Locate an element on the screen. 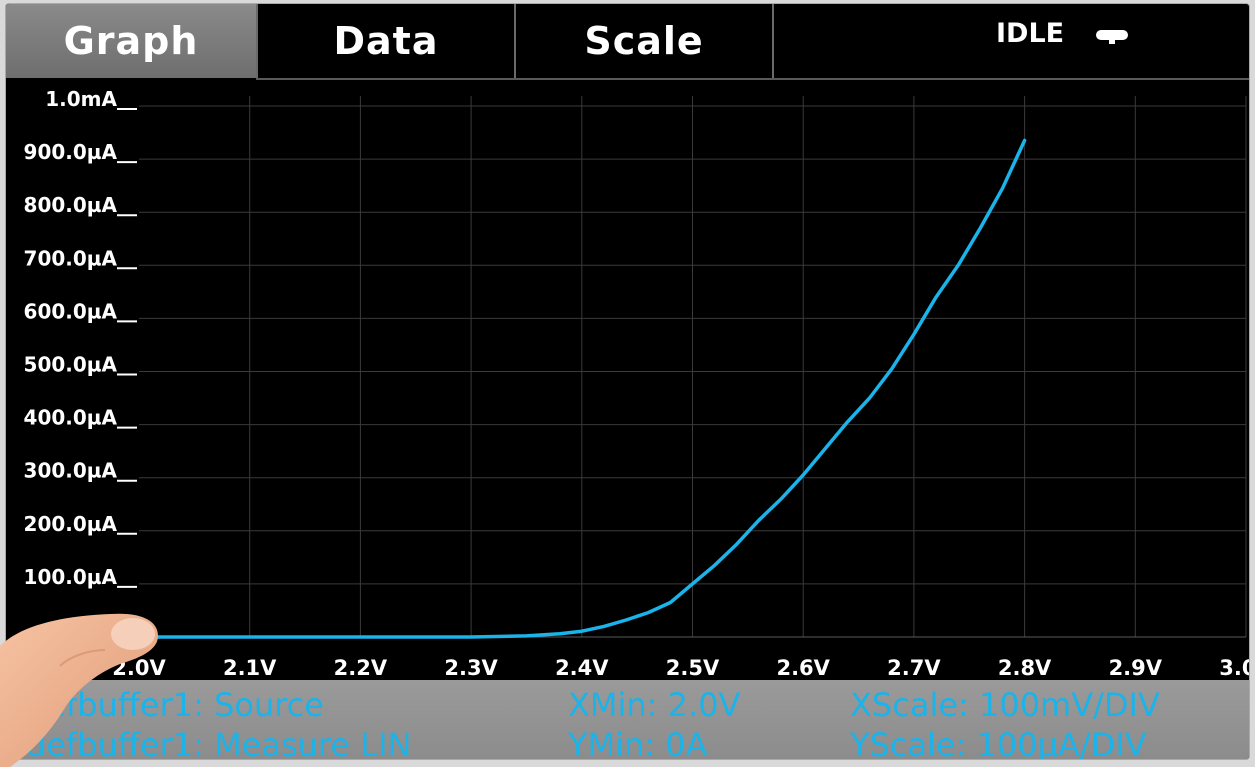 The width and height of the screenshot is (1255, 767). tab-scale: Scale is located at coordinates (643, 41).